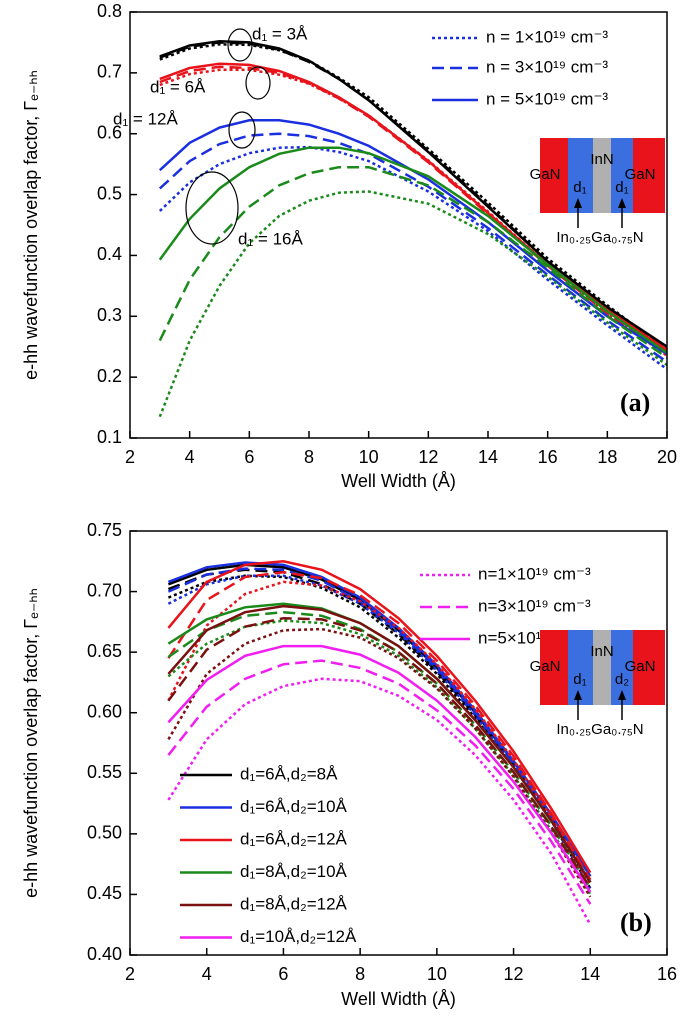 Image resolution: width=685 pixels, height=1024 pixels. Describe the element at coordinates (104, 833) in the screenshot. I see `y-tick-label: 0.50` at that location.